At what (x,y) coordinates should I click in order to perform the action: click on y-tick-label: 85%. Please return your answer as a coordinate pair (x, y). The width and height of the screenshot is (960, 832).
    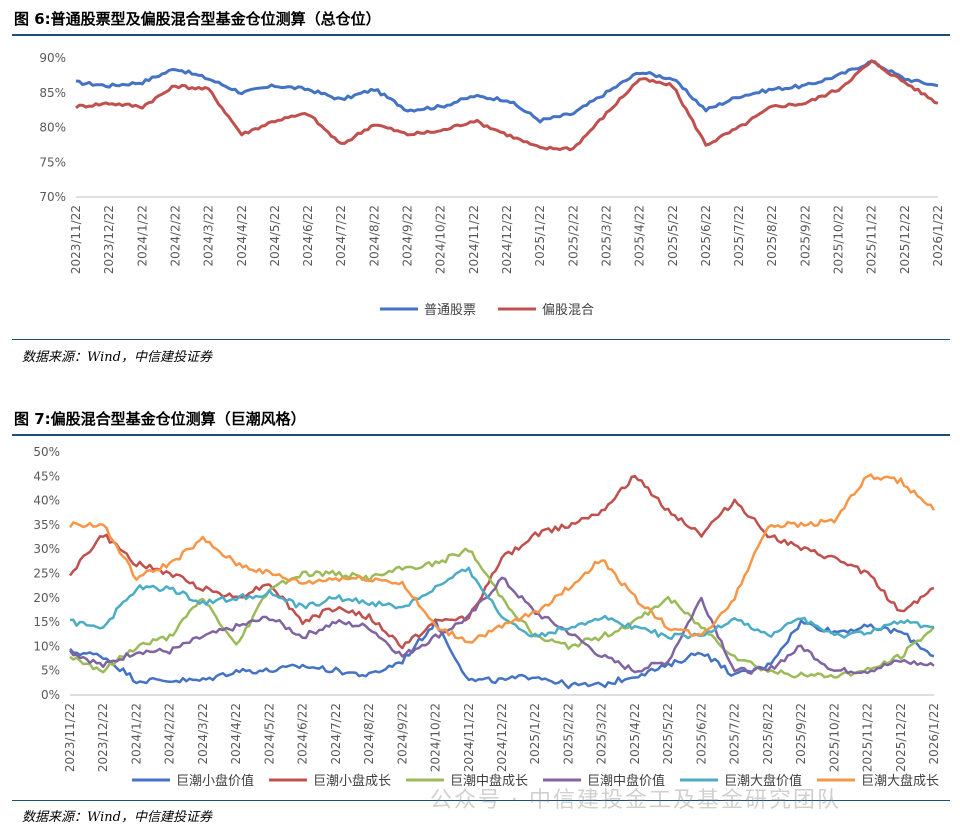
    Looking at the image, I should click on (52, 93).